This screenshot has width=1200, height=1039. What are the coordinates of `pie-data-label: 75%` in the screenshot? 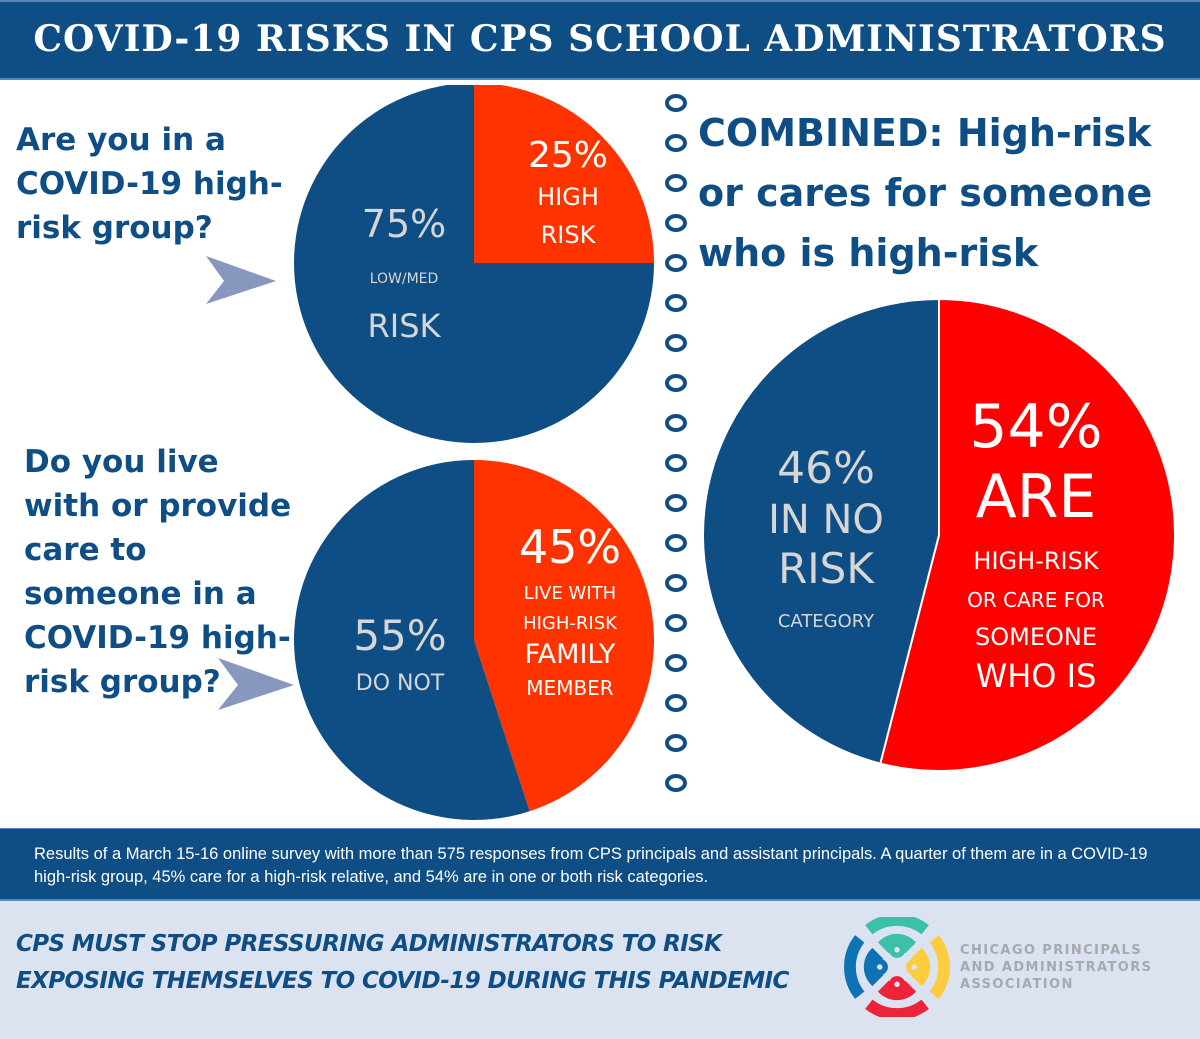 It's located at (404, 224).